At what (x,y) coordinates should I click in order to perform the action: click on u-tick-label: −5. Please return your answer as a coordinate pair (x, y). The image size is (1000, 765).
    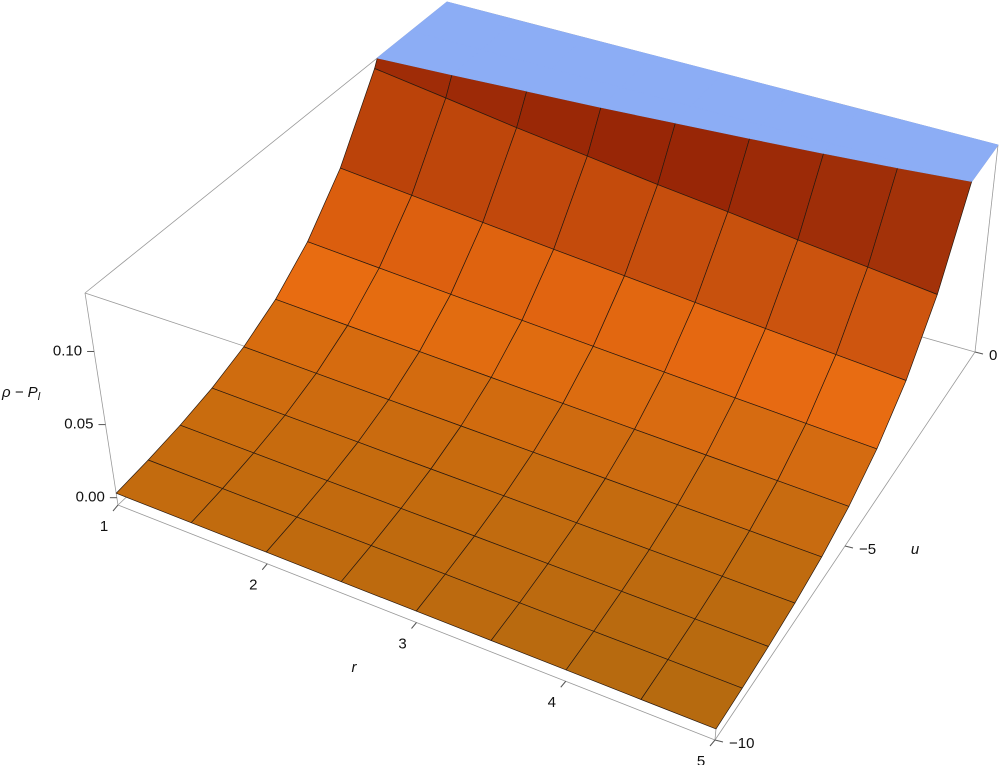
    Looking at the image, I should click on (867, 549).